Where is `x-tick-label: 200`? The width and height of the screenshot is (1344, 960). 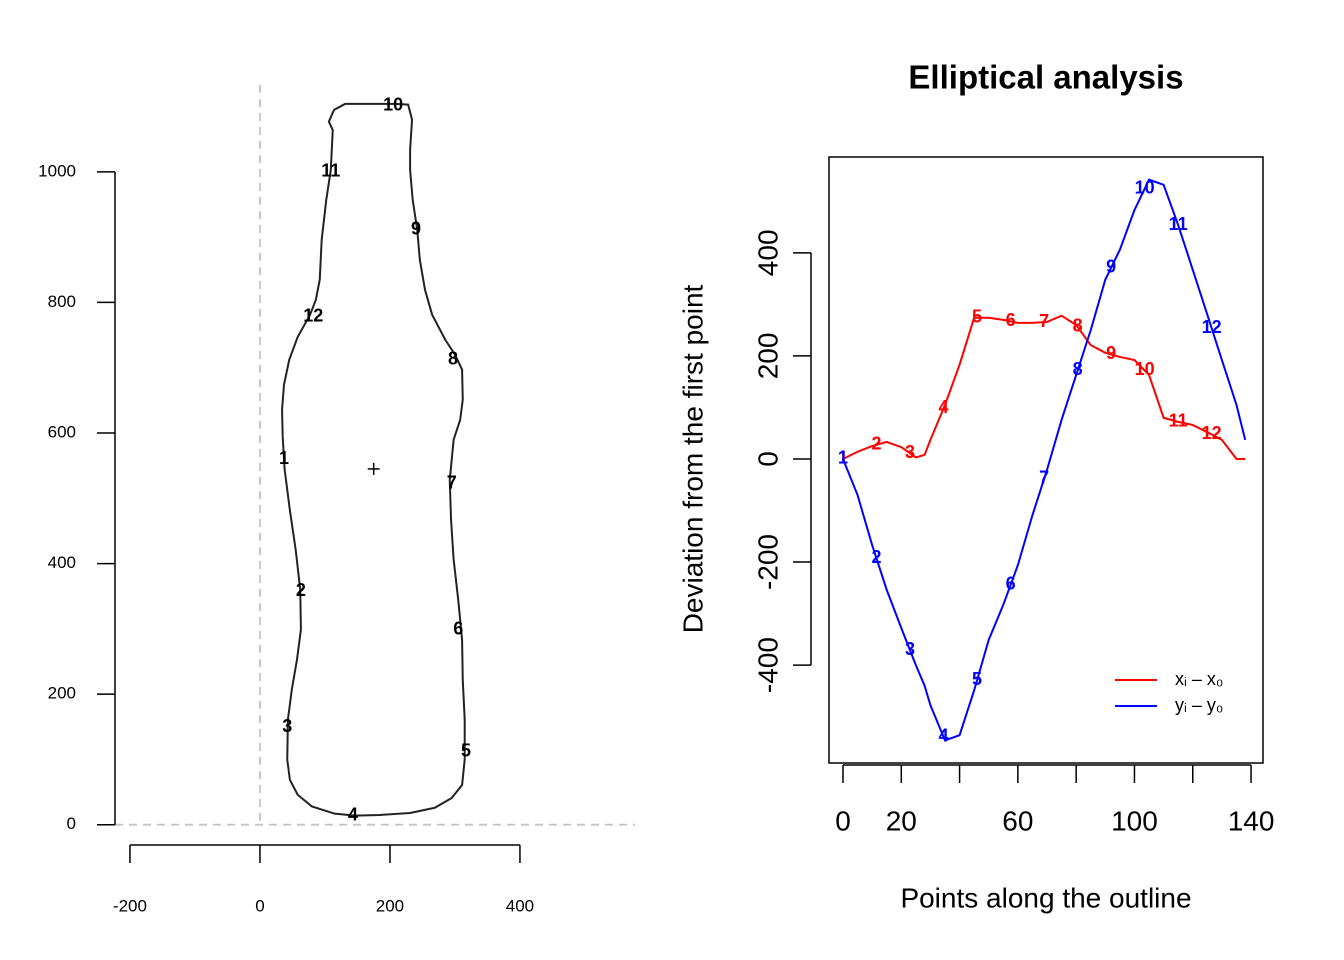
x-tick-label: 200 is located at coordinates (390, 905).